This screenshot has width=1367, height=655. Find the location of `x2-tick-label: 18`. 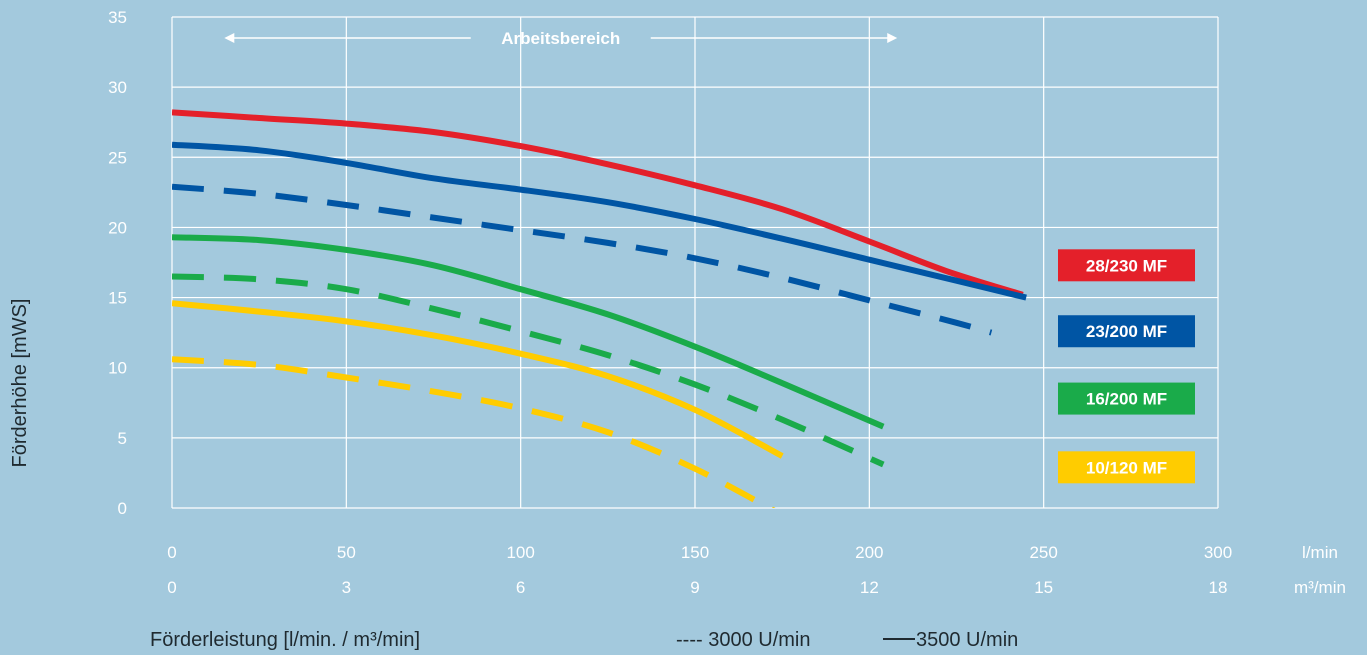

x2-tick-label: 18 is located at coordinates (1218, 587).